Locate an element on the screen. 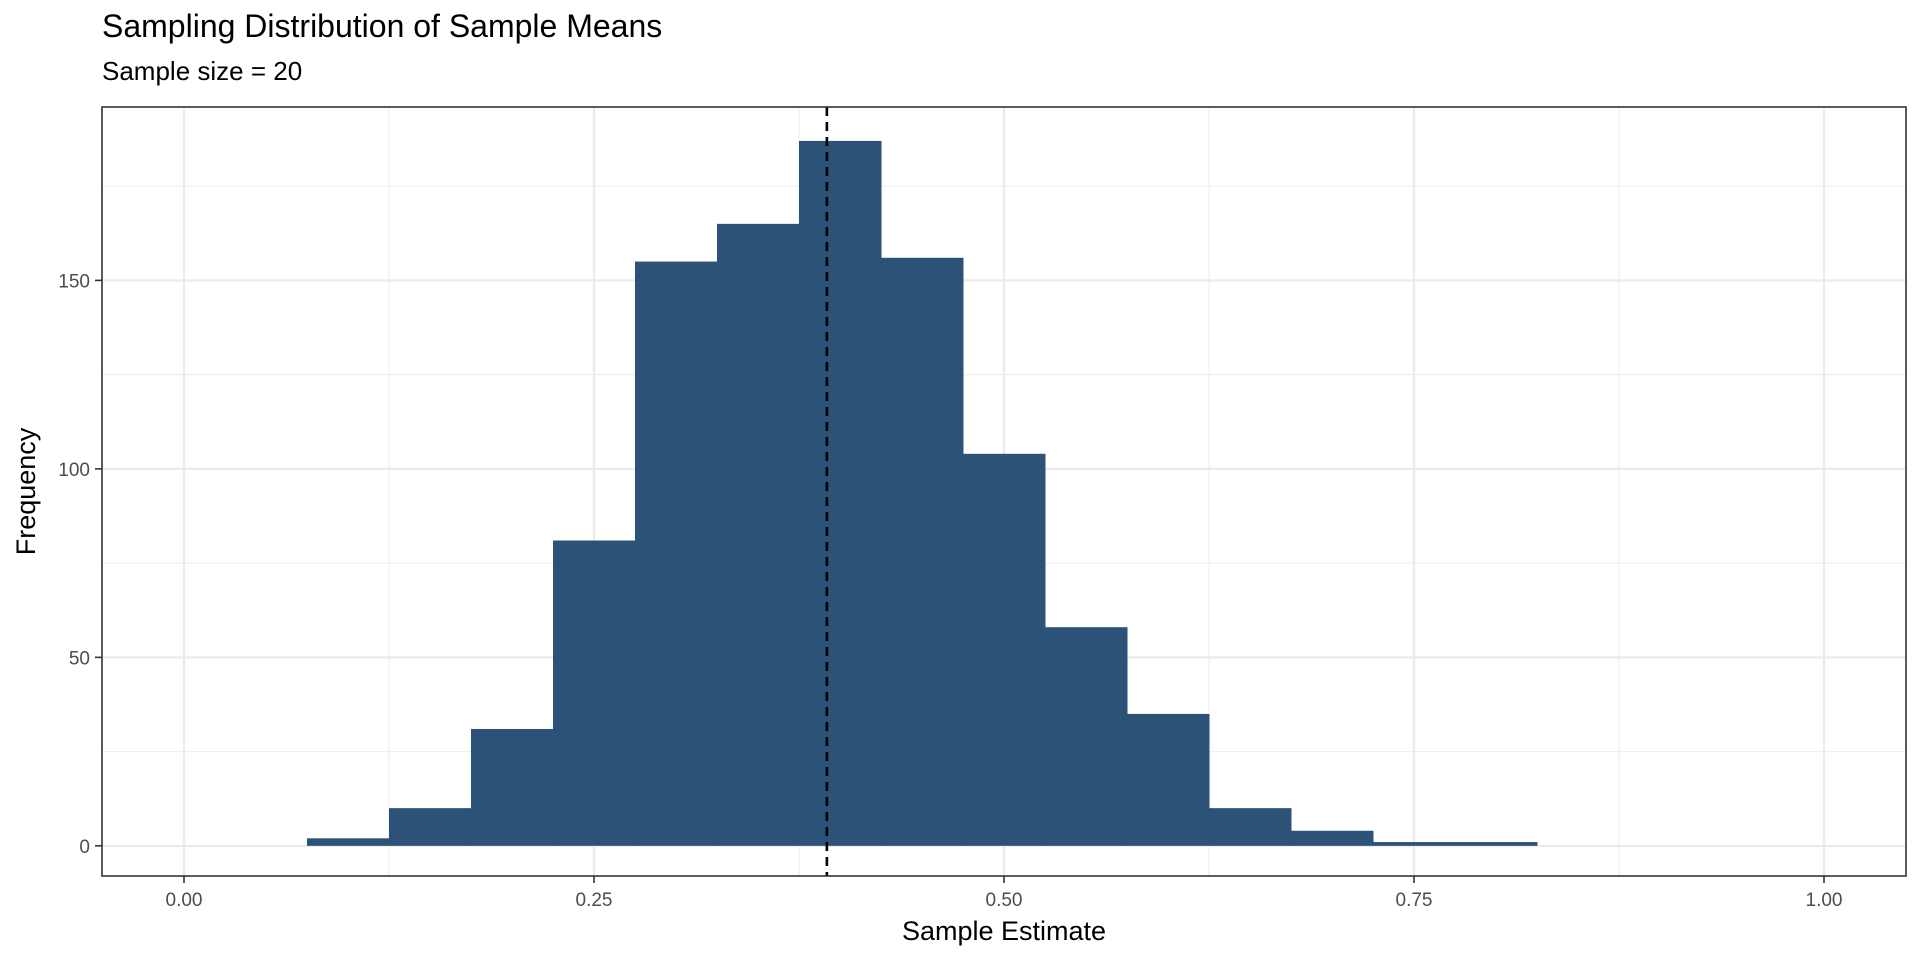 The width and height of the screenshot is (1920, 960). x-tick-label: 0.75 is located at coordinates (1414, 900).